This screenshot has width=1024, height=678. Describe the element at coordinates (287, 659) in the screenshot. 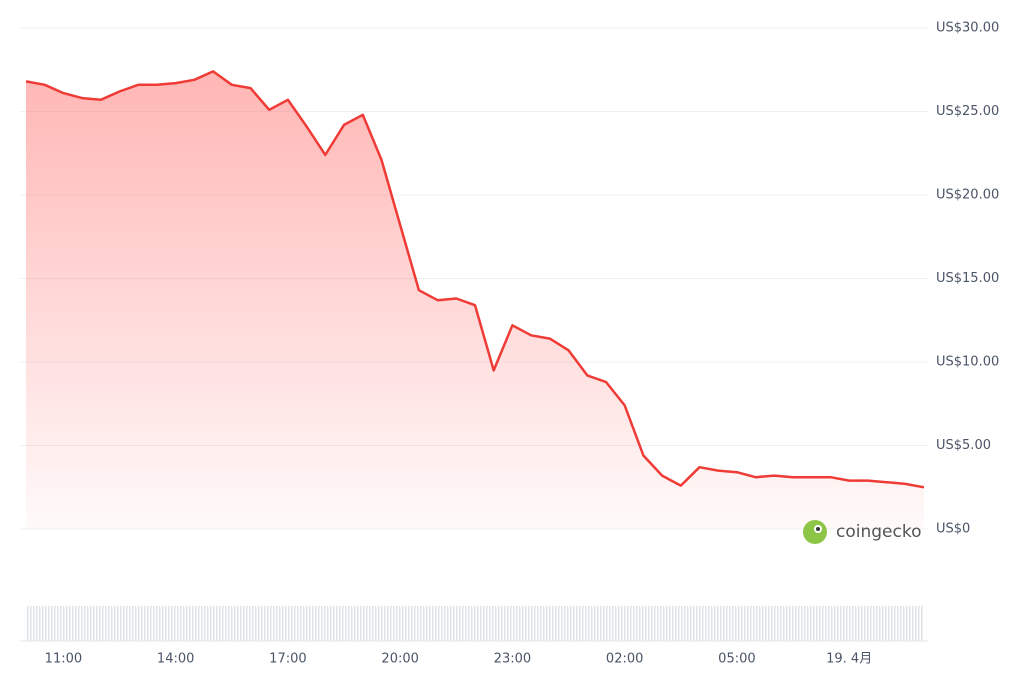

I see `x-tick-label: 17:00` at that location.